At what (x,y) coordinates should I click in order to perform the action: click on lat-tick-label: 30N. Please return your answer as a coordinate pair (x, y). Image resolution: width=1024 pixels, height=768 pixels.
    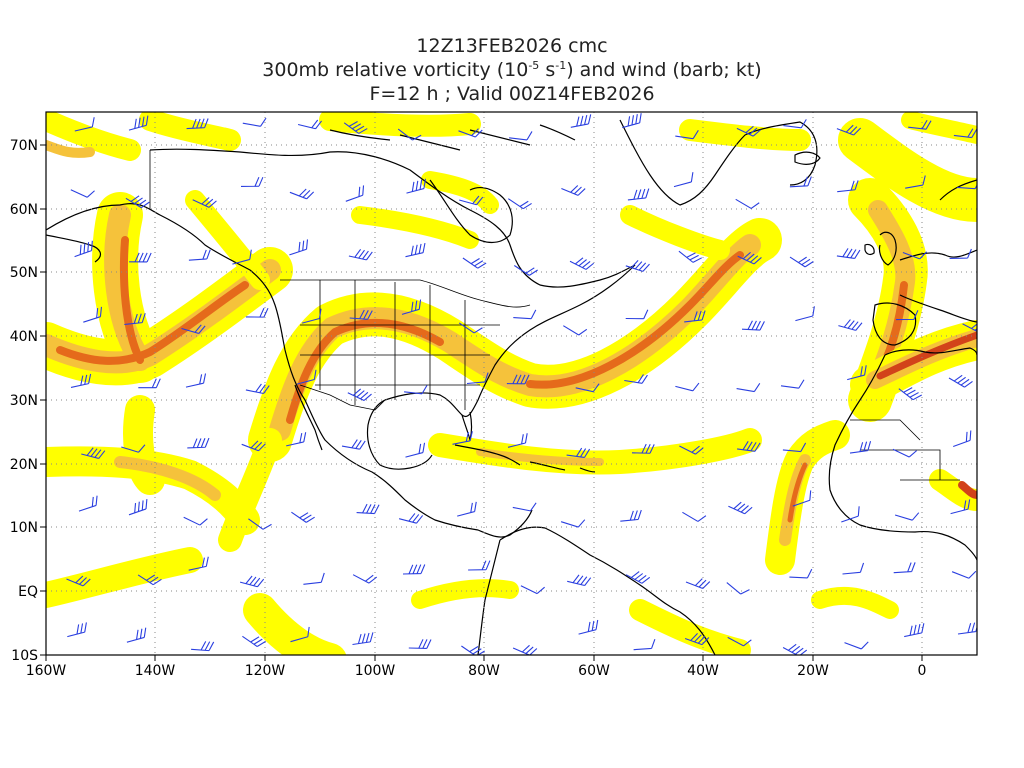
    Looking at the image, I should click on (24, 401).